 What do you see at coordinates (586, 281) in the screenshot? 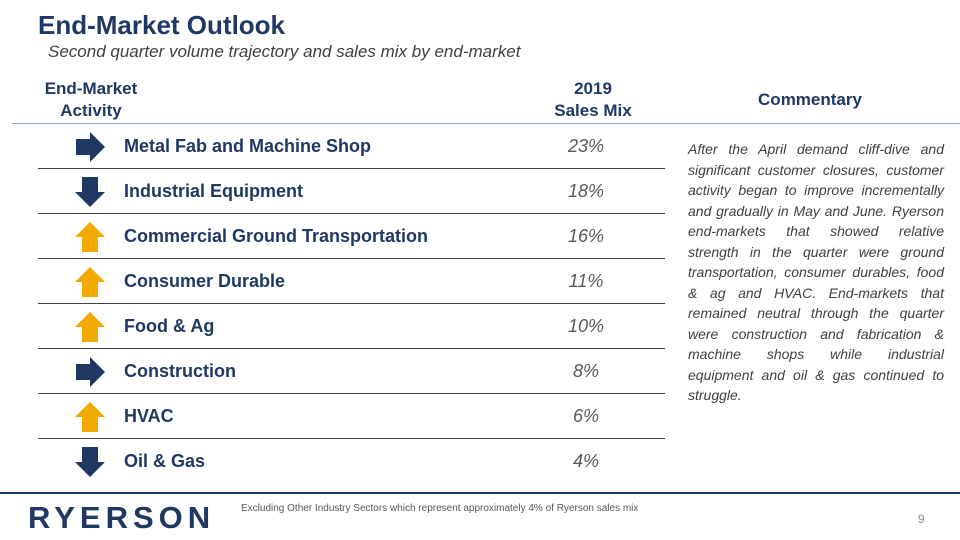
I see `sales-mix-value: 11%` at bounding box center [586, 281].